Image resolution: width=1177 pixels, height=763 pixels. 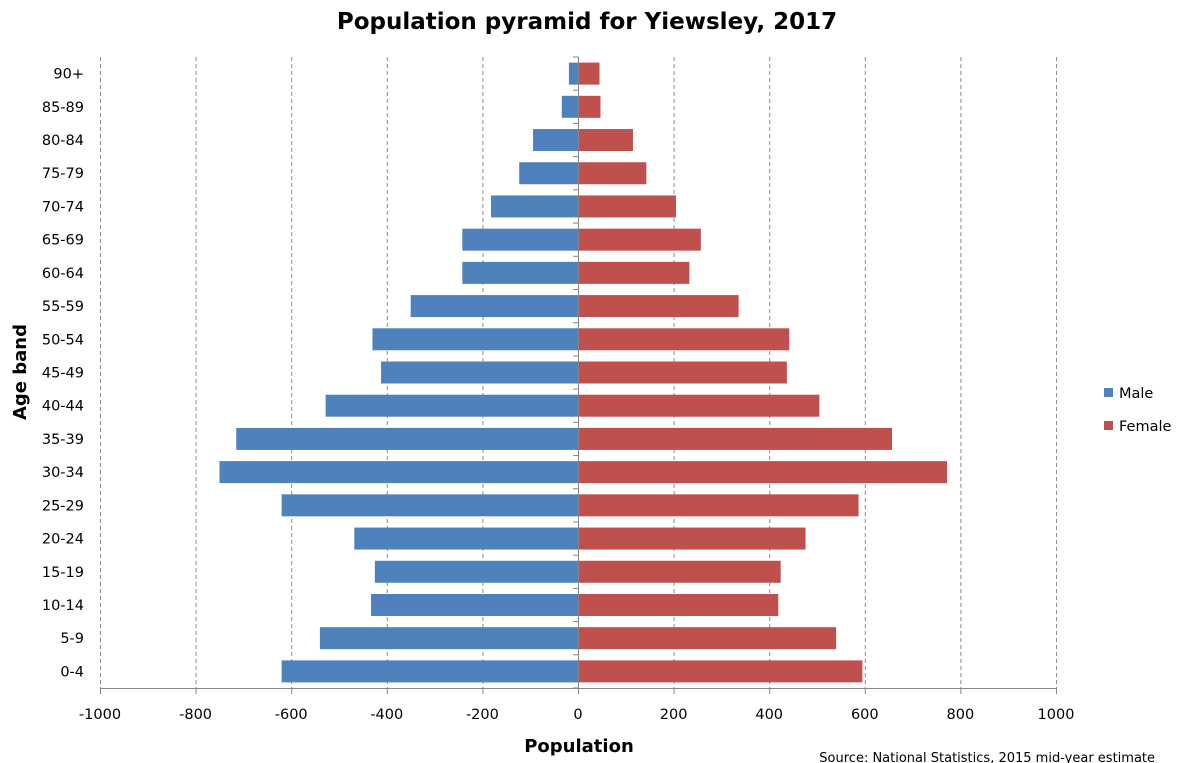 What do you see at coordinates (573, 73) in the screenshot?
I see `male-bar-90plus` at bounding box center [573, 73].